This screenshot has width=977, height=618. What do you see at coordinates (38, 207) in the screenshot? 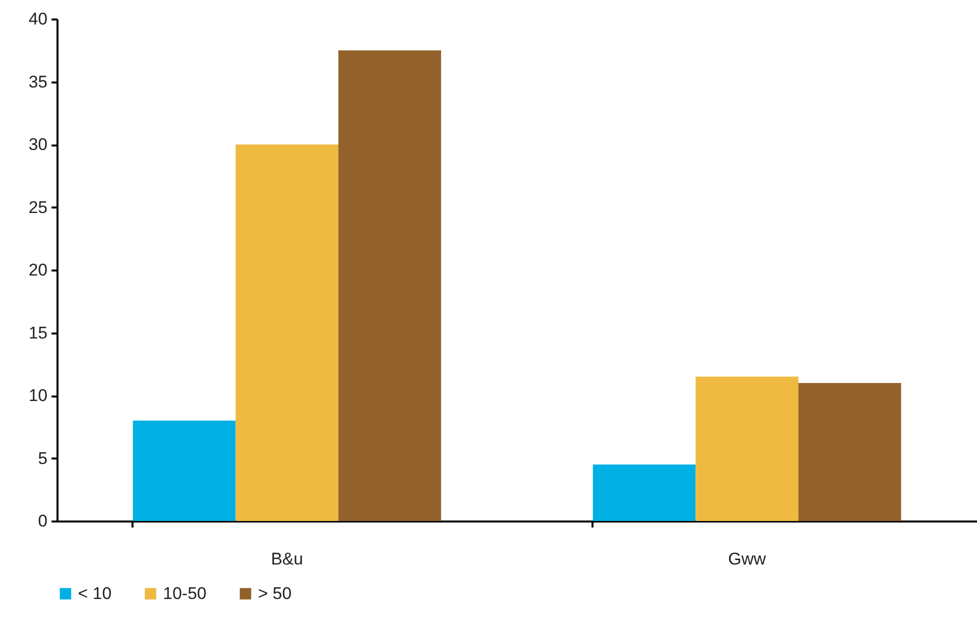
I see `y-tick-label: 25` at bounding box center [38, 207].